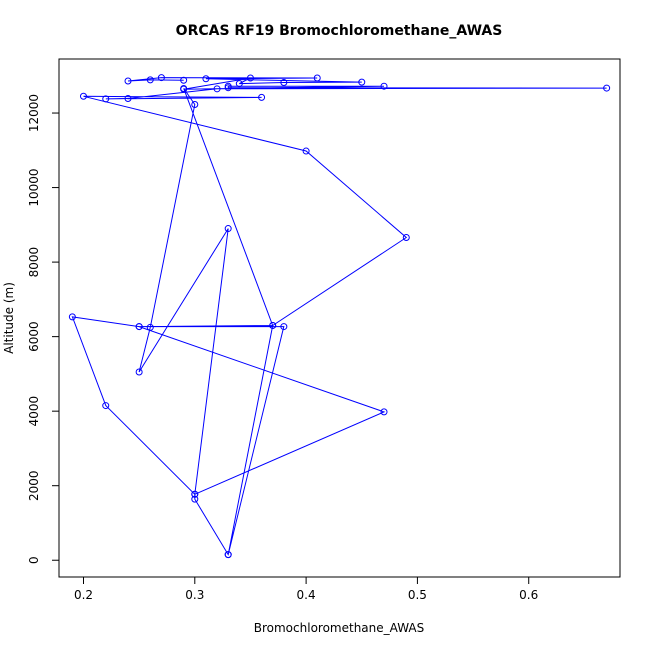 The width and height of the screenshot is (650, 655). What do you see at coordinates (34, 485) in the screenshot?
I see `y-tick-label: 2000` at bounding box center [34, 485].